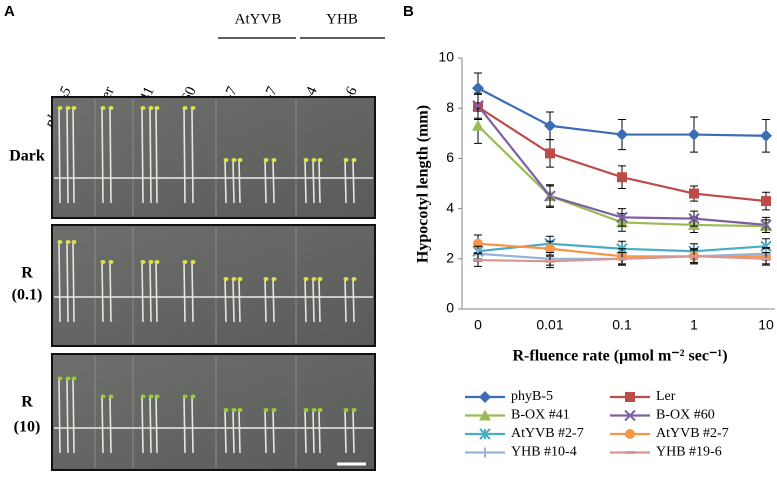 The width and height of the screenshot is (777, 479). I want to click on y-tick-label: 10, so click(446, 57).